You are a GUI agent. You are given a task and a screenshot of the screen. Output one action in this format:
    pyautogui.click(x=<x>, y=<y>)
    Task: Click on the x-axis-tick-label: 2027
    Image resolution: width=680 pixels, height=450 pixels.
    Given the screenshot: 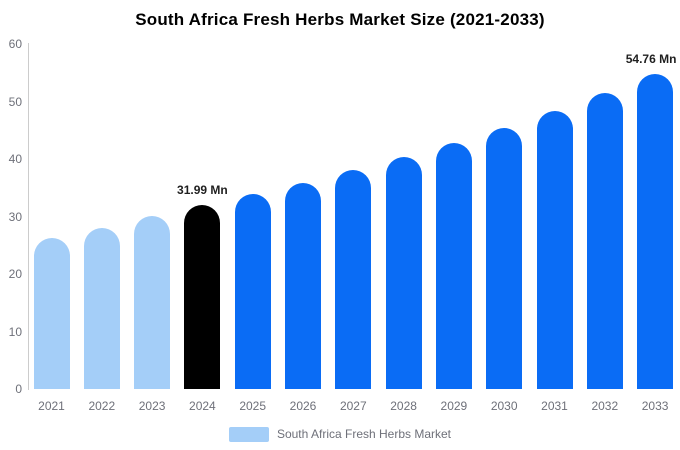 What is the action you would take?
    pyautogui.click(x=353, y=406)
    